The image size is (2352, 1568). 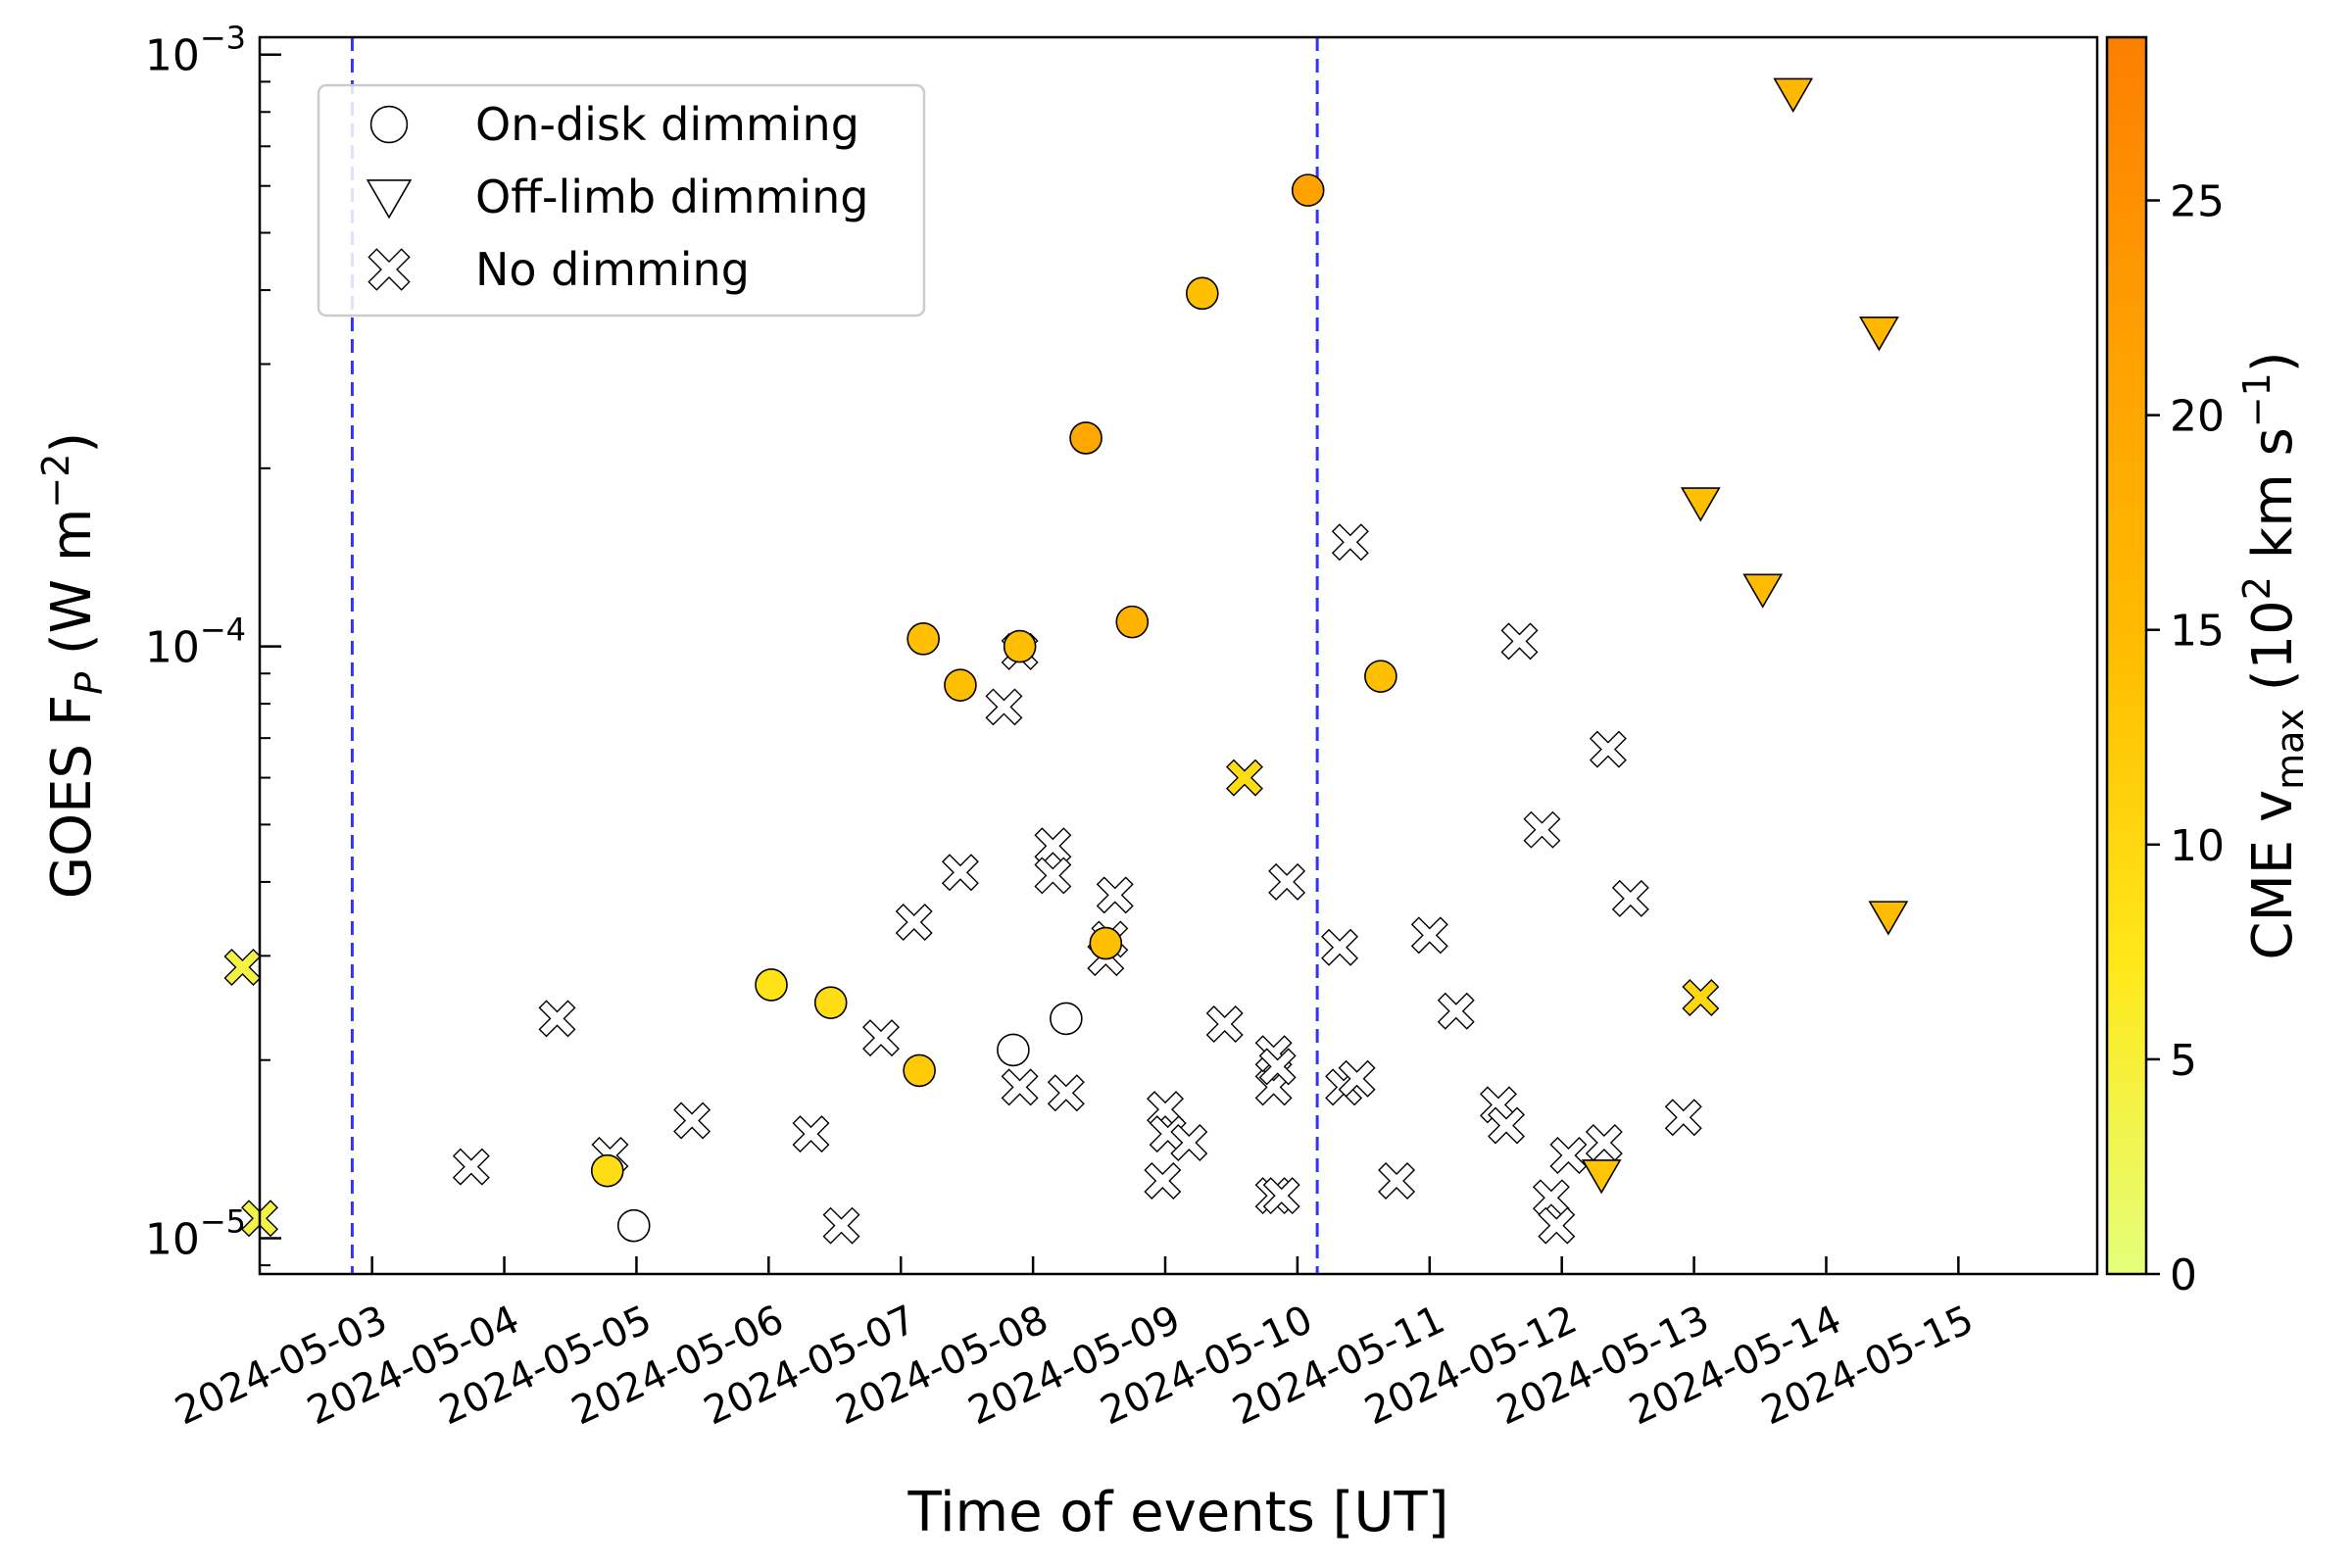 What do you see at coordinates (72, 797) in the screenshot?
I see `y-axis-label-base: GOES F` at bounding box center [72, 797].